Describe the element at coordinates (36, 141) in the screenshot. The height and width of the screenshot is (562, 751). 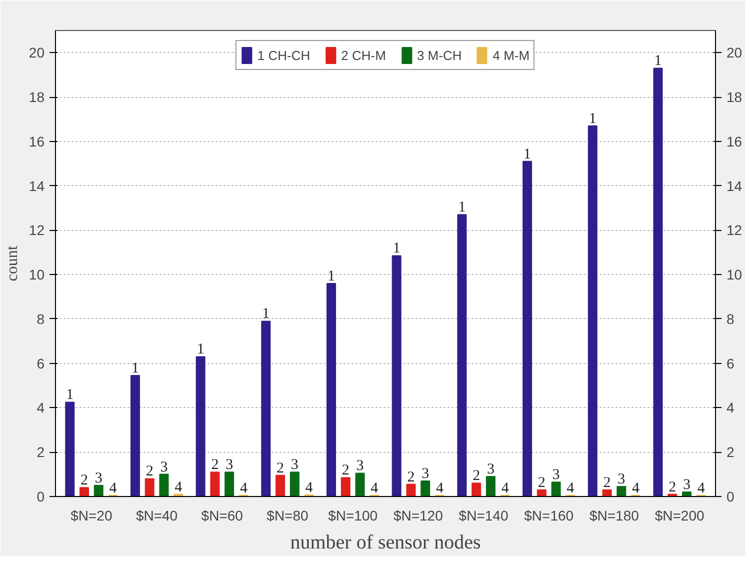
I see `y-tick-label: 16` at that location.